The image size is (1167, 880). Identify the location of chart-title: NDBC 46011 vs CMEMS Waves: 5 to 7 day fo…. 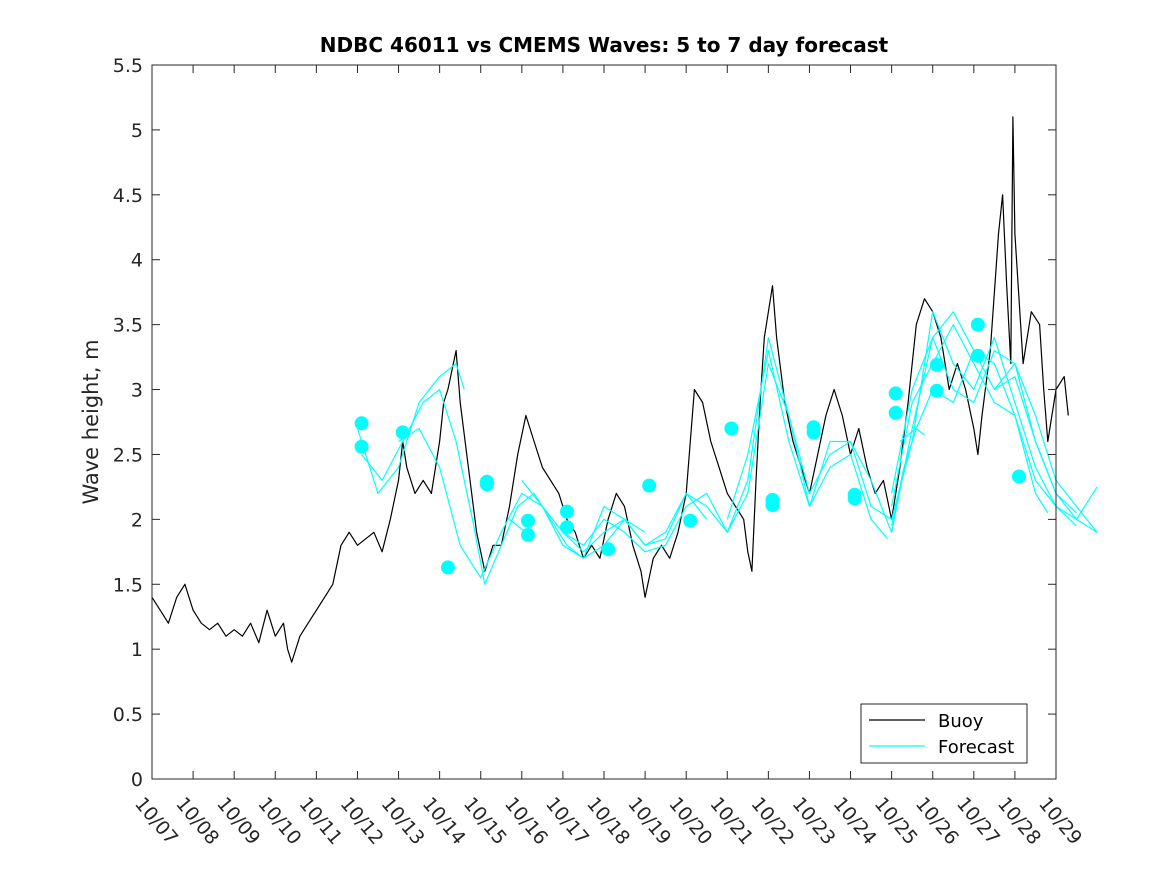
(604, 45).